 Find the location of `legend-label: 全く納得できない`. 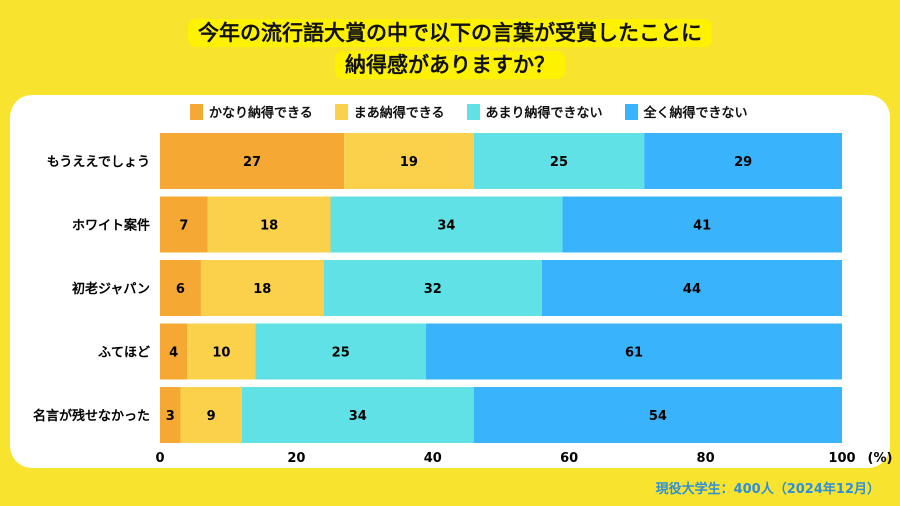

legend-label: 全く納得できない is located at coordinates (695, 113).